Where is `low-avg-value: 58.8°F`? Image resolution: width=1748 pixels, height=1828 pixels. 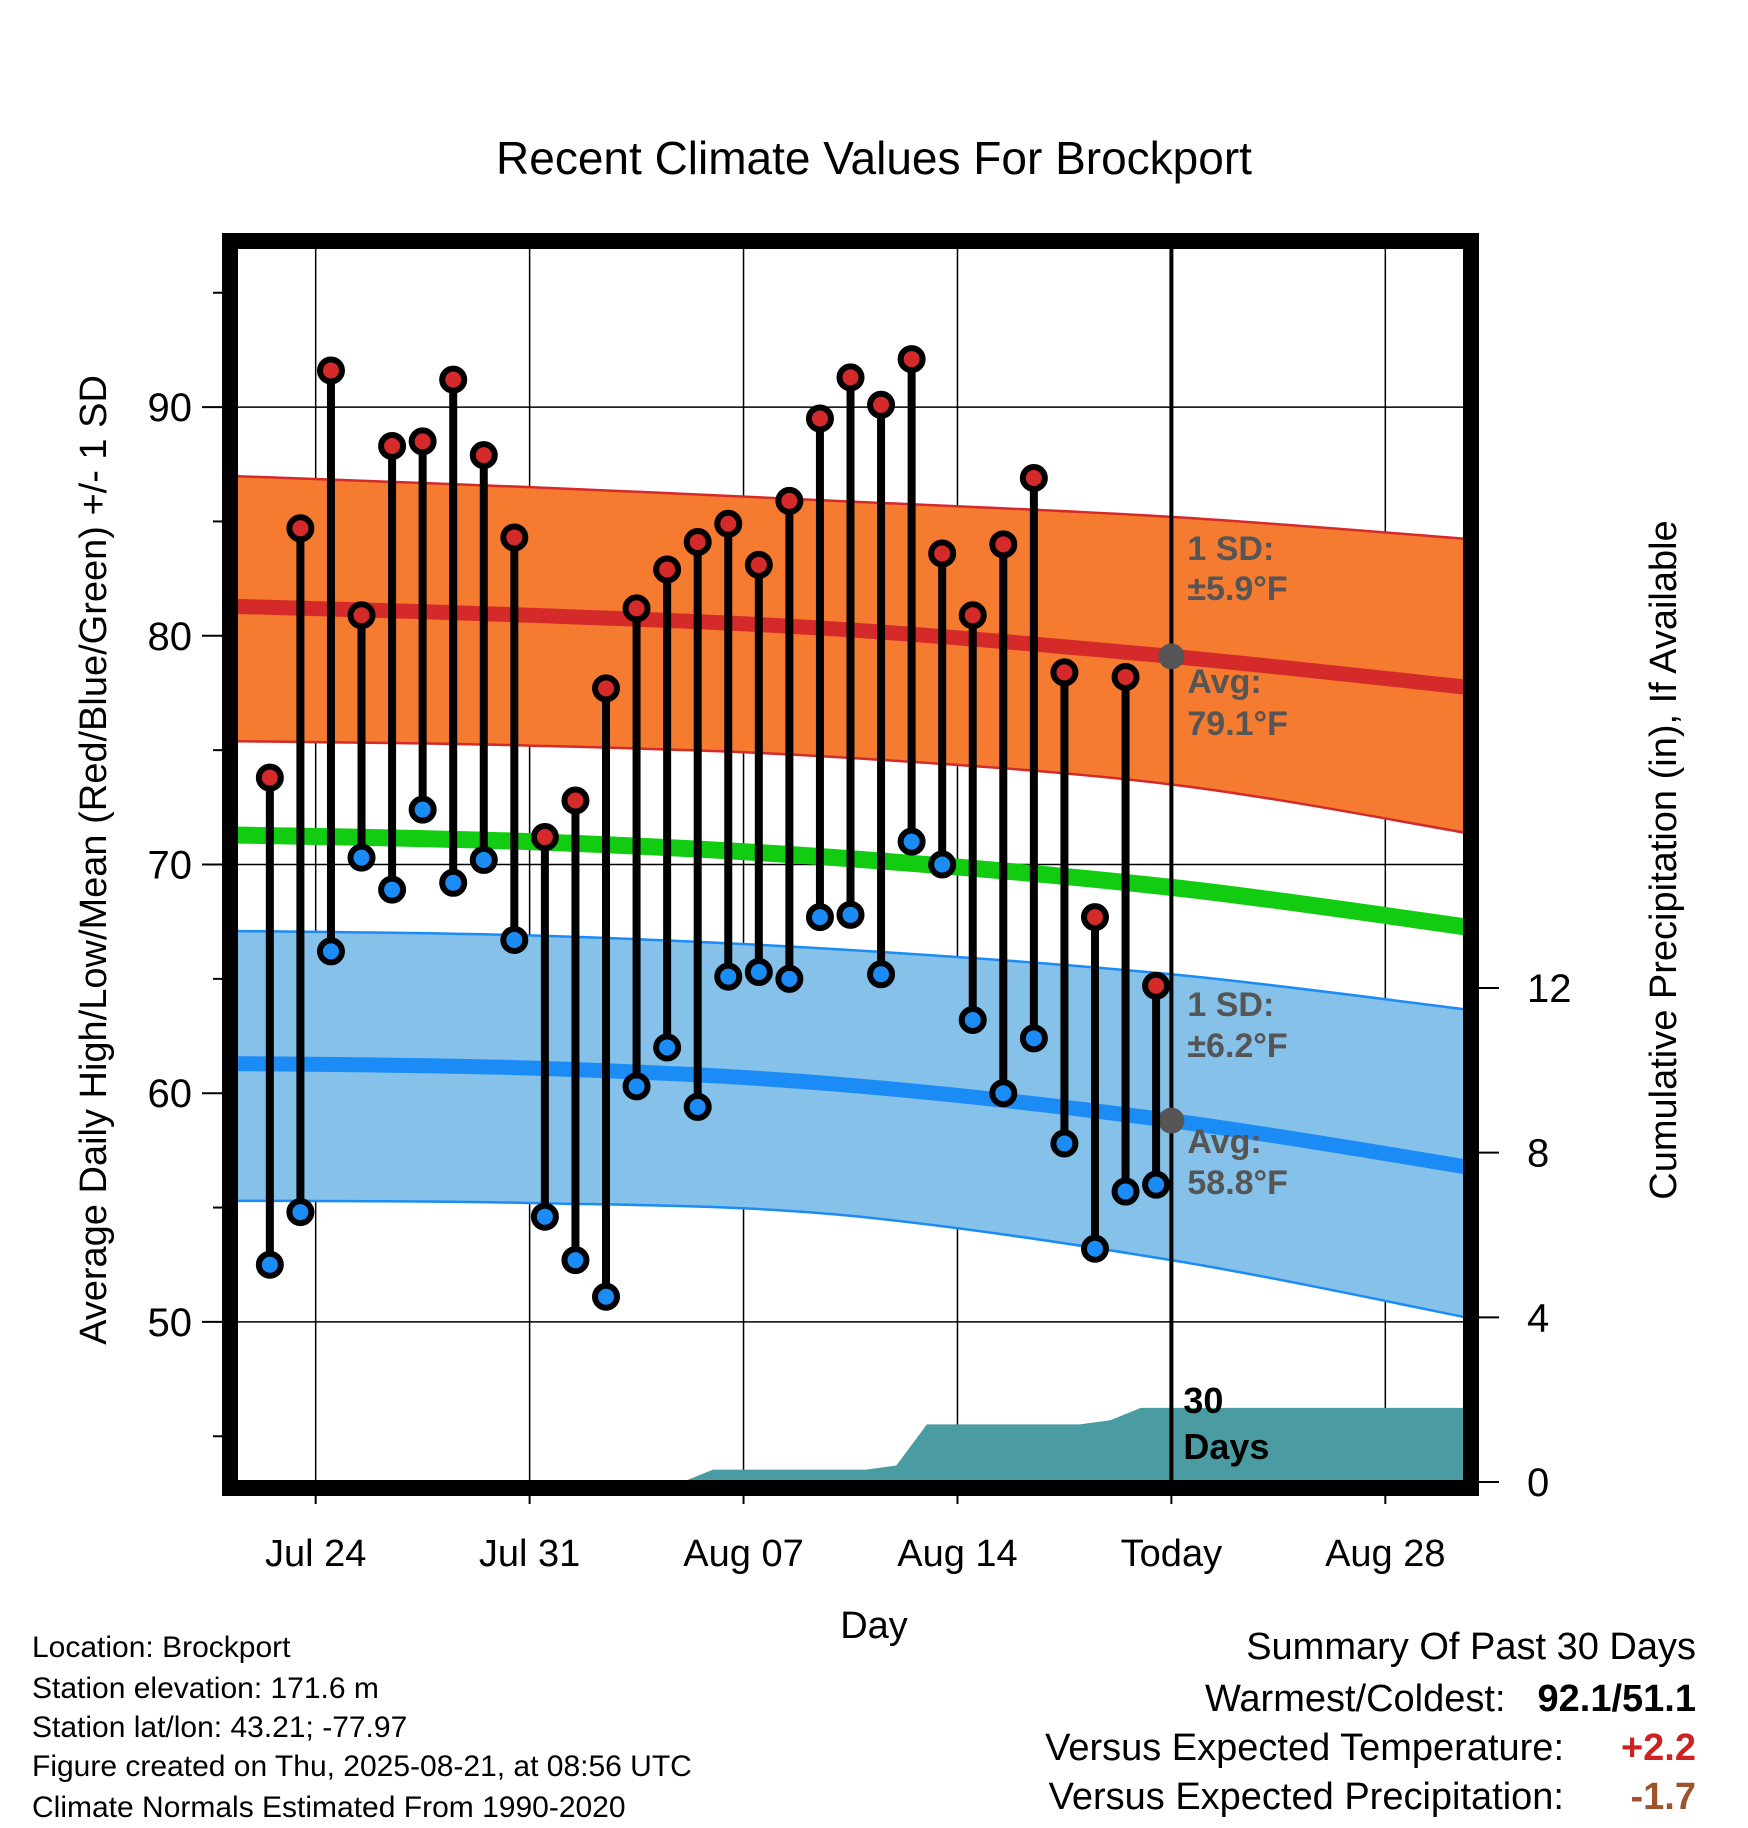 low-avg-value: 58.8°F is located at coordinates (1237, 1183).